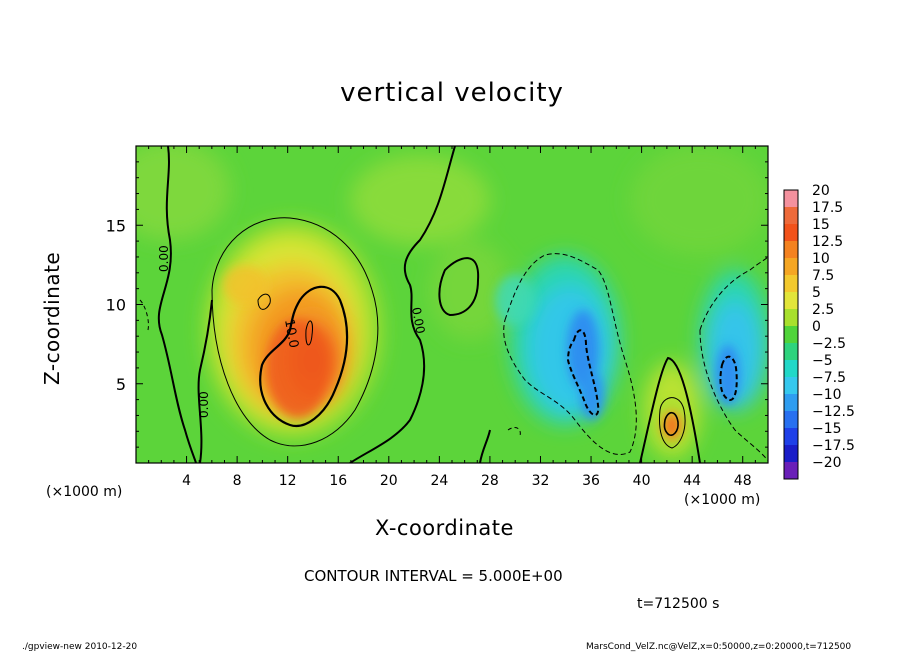 This screenshot has height=654, width=904. I want to click on x-tick-label: 36, so click(591, 481).